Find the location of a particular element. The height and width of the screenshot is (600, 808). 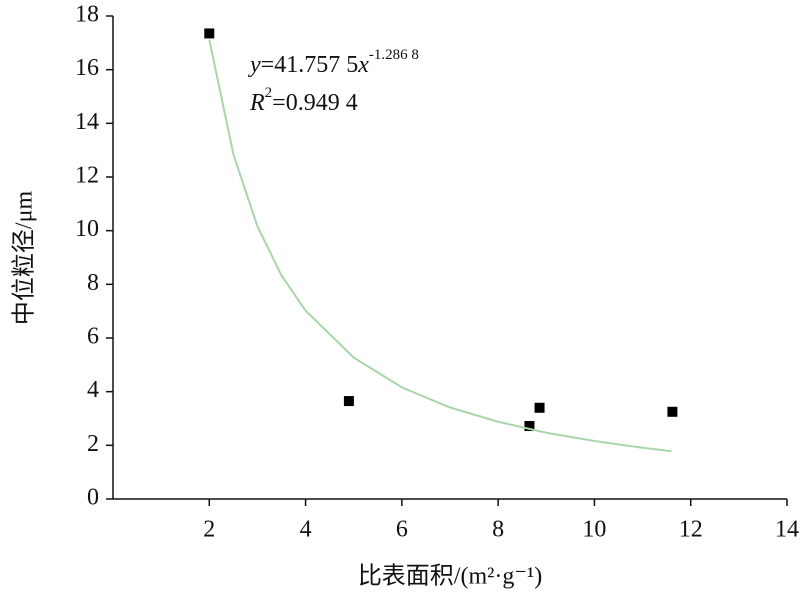

x-tick-label: 10 is located at coordinates (594, 530).